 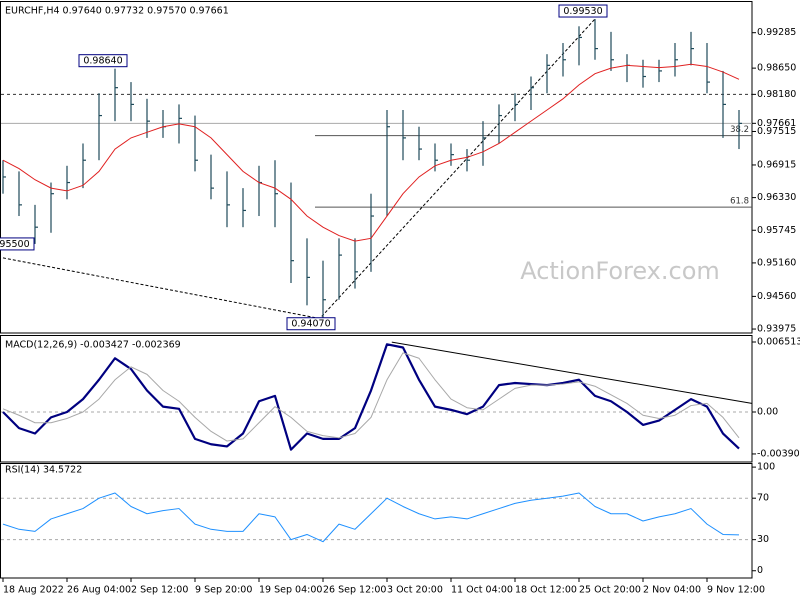 What do you see at coordinates (620, 271) in the screenshot?
I see `watermark: ActionForex.com` at bounding box center [620, 271].